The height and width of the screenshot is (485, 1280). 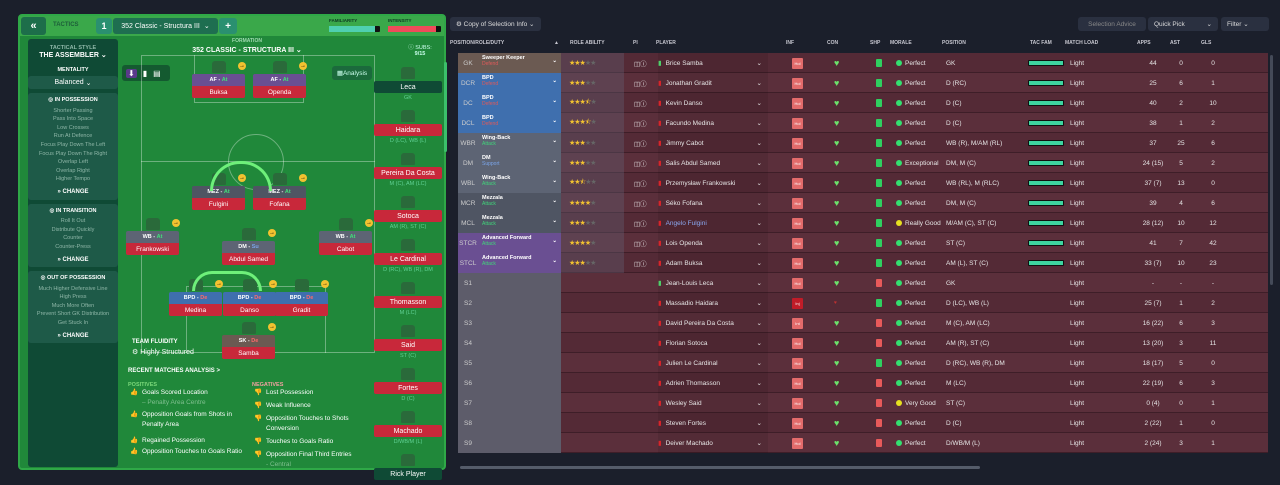 What do you see at coordinates (684, 103) in the screenshot?
I see `player-name: Kevin Danso` at bounding box center [684, 103].